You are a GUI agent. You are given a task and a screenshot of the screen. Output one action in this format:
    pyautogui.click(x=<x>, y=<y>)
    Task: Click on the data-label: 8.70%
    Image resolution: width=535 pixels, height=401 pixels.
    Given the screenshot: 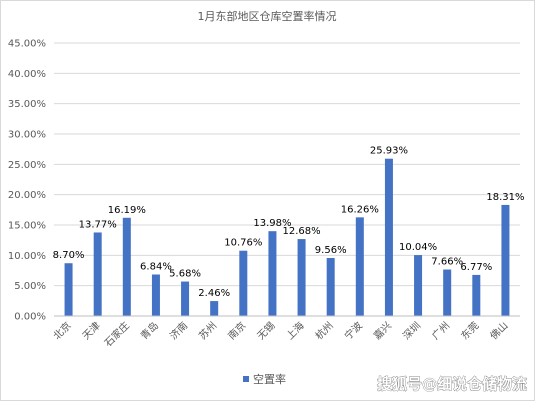 What is the action you would take?
    pyautogui.click(x=69, y=255)
    